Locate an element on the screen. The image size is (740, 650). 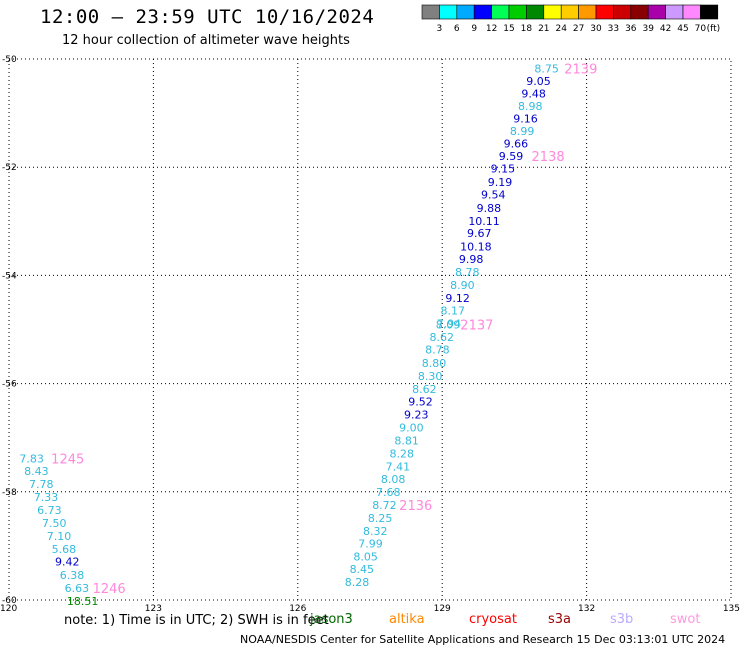
wave-height-label: 9.48 is located at coordinates (533, 94).